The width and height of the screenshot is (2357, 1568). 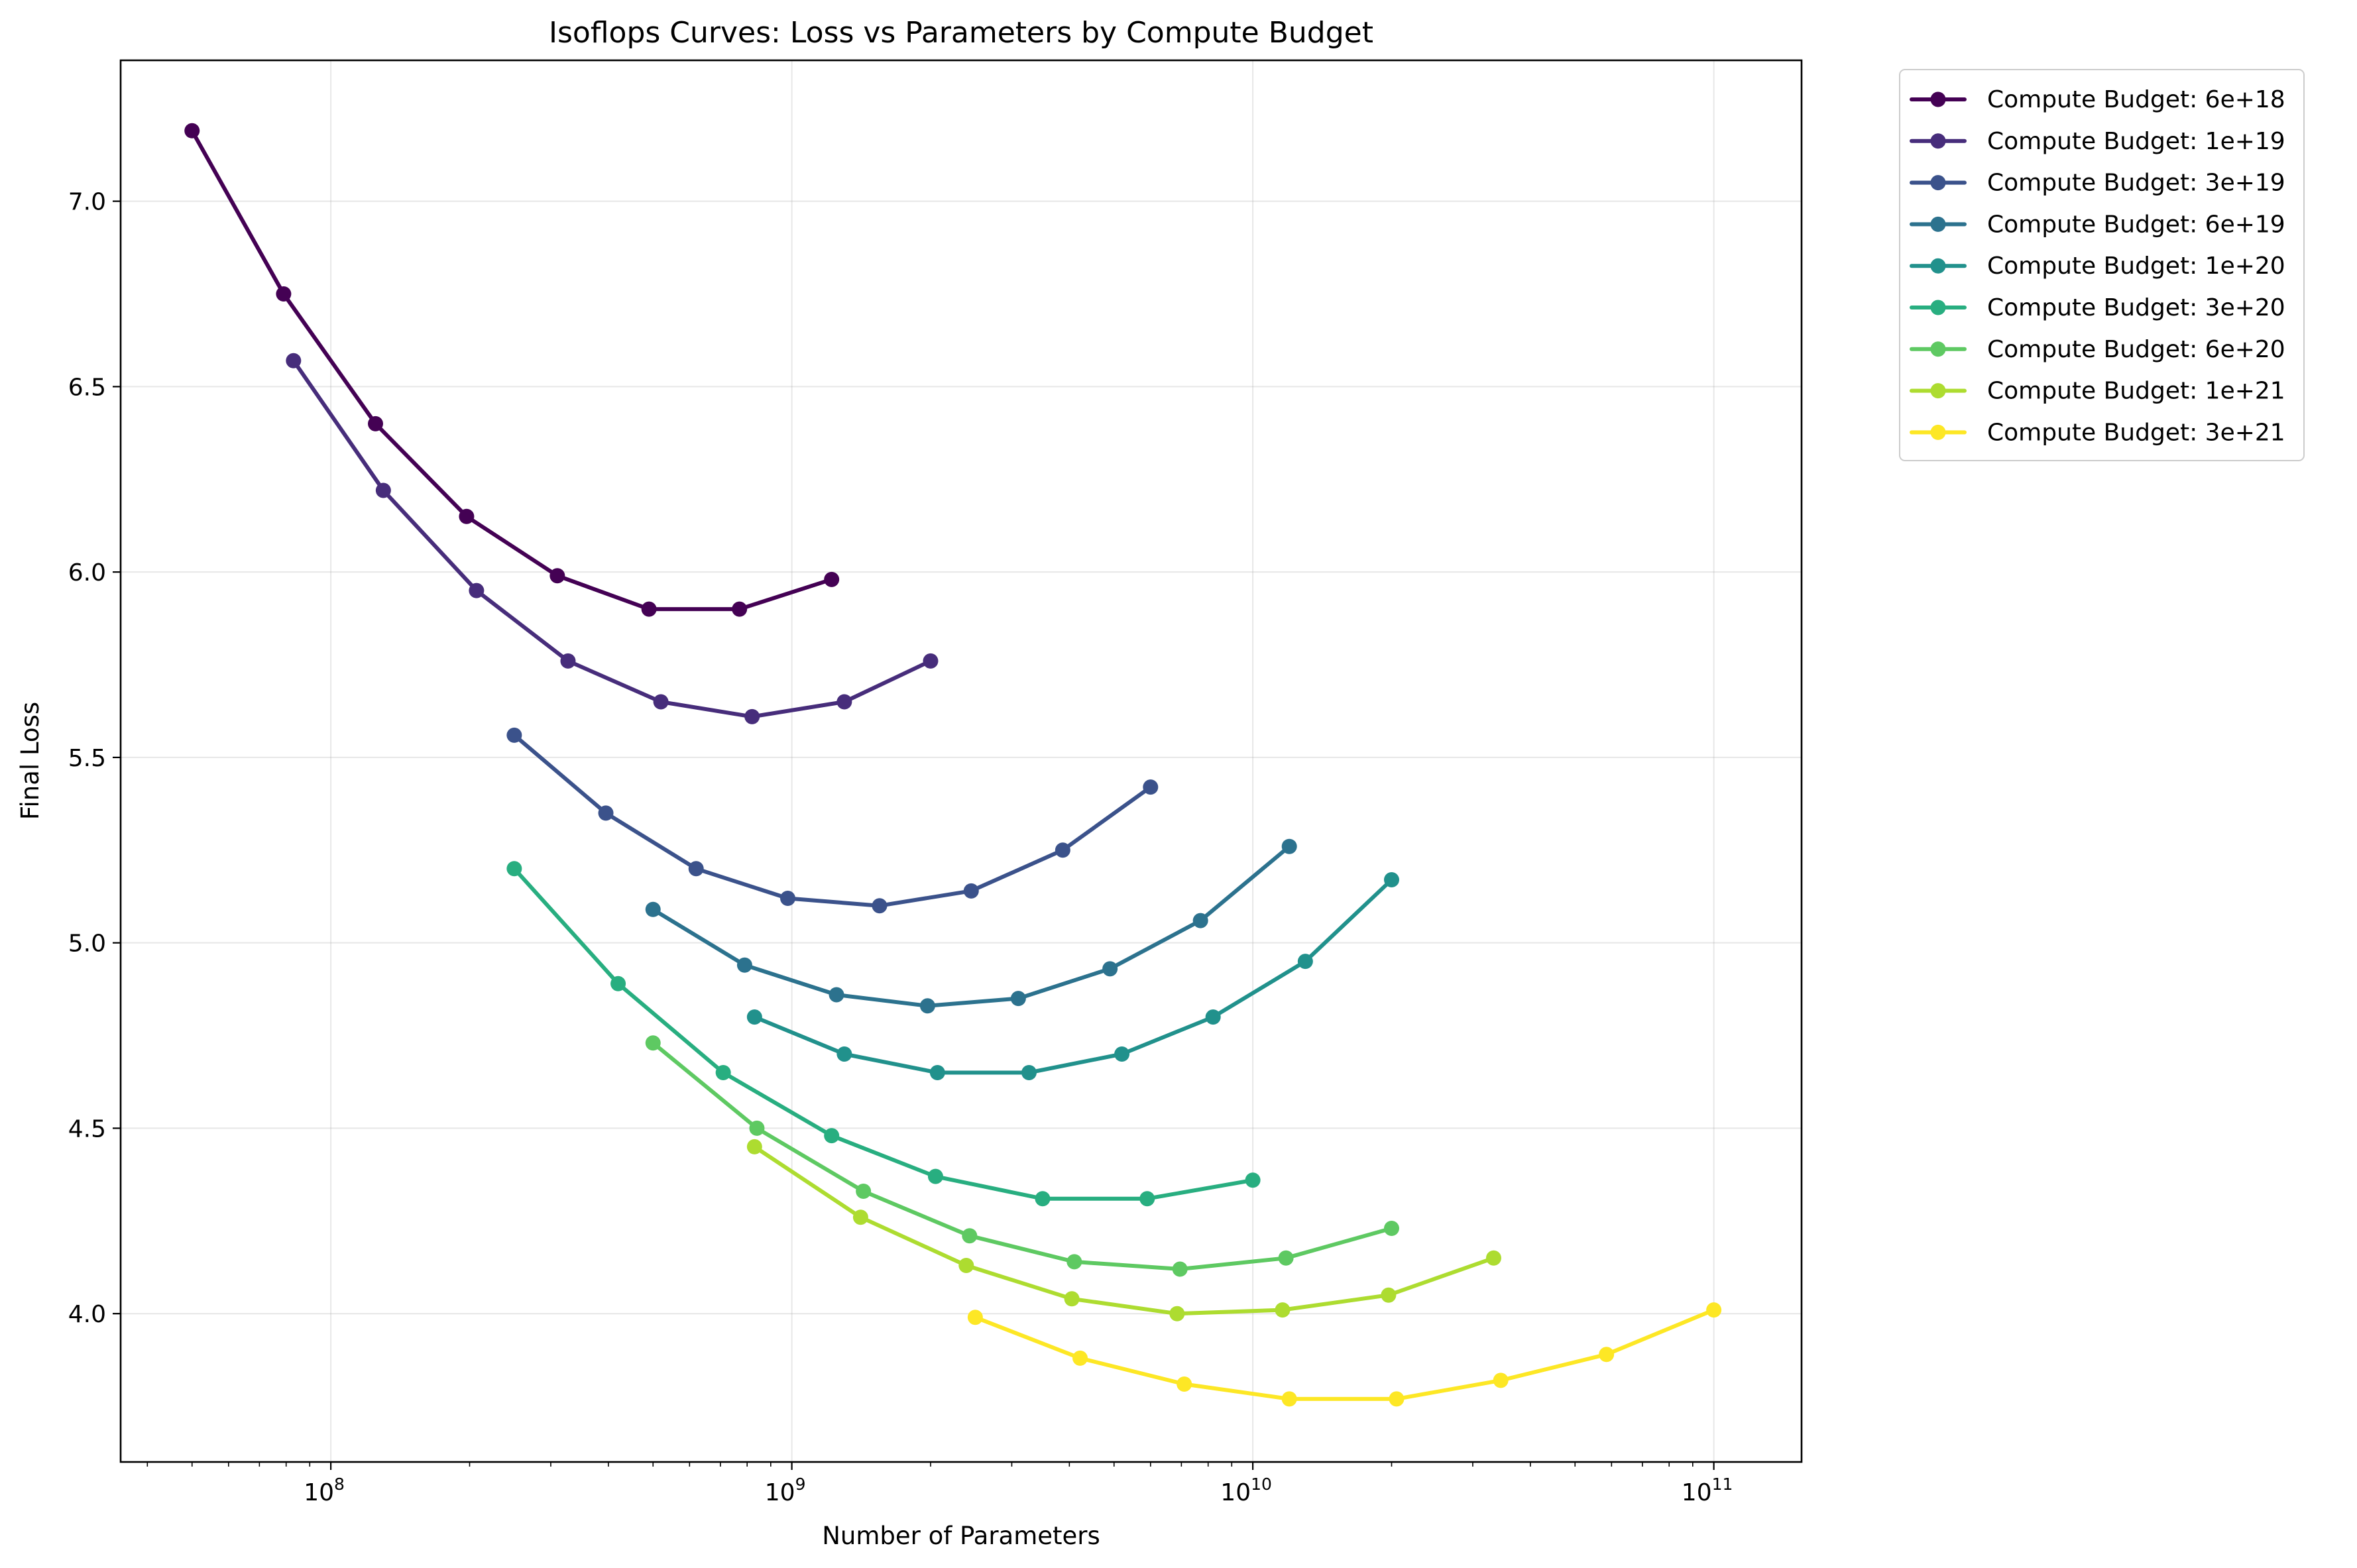 What do you see at coordinates (324, 1491) in the screenshot?
I see `x-tick-label: 108` at bounding box center [324, 1491].